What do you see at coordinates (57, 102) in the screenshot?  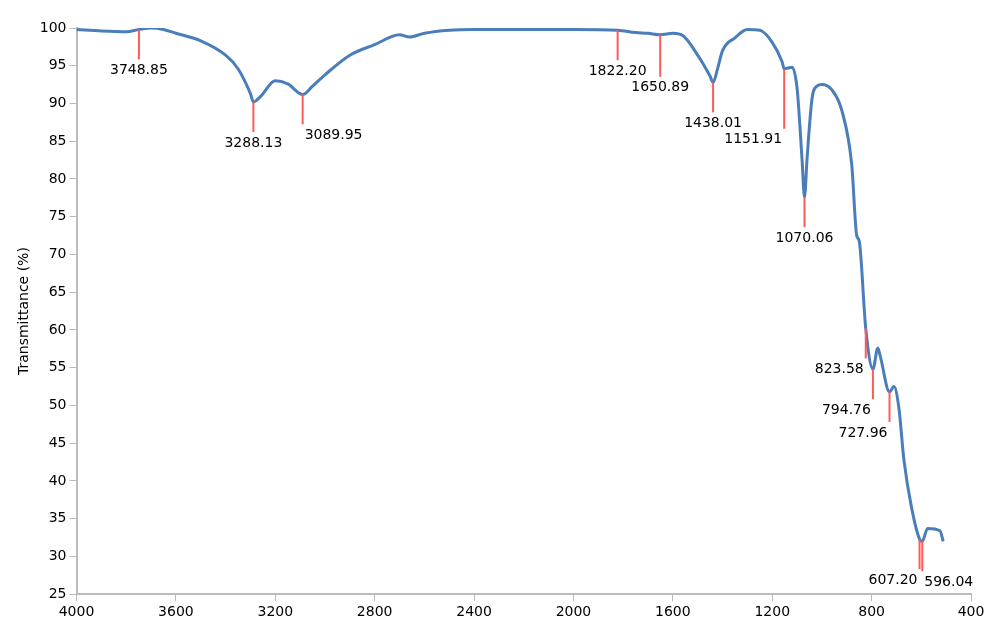 I see `y-tick-label: 90` at bounding box center [57, 102].